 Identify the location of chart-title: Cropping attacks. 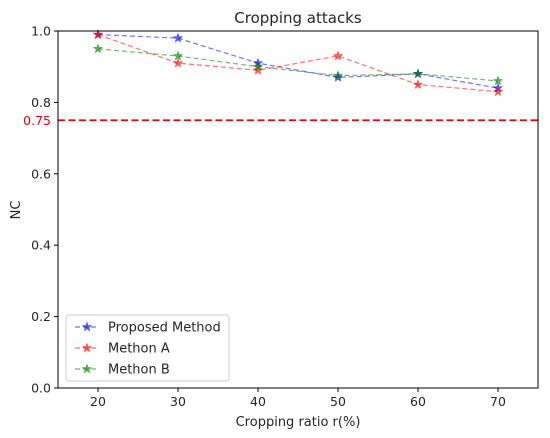
(298, 18).